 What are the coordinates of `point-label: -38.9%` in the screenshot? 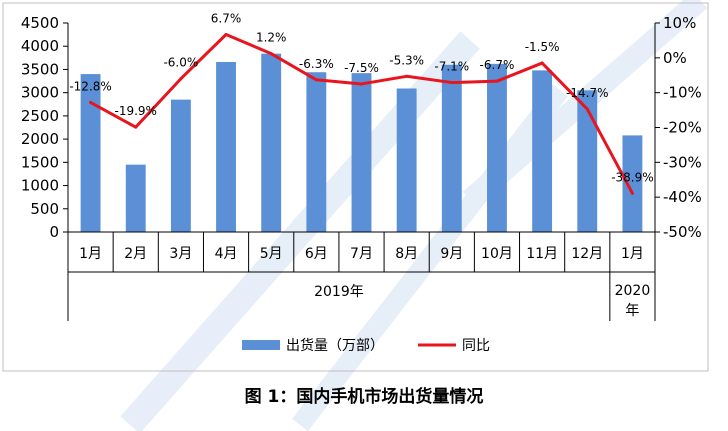 It's located at (632, 177).